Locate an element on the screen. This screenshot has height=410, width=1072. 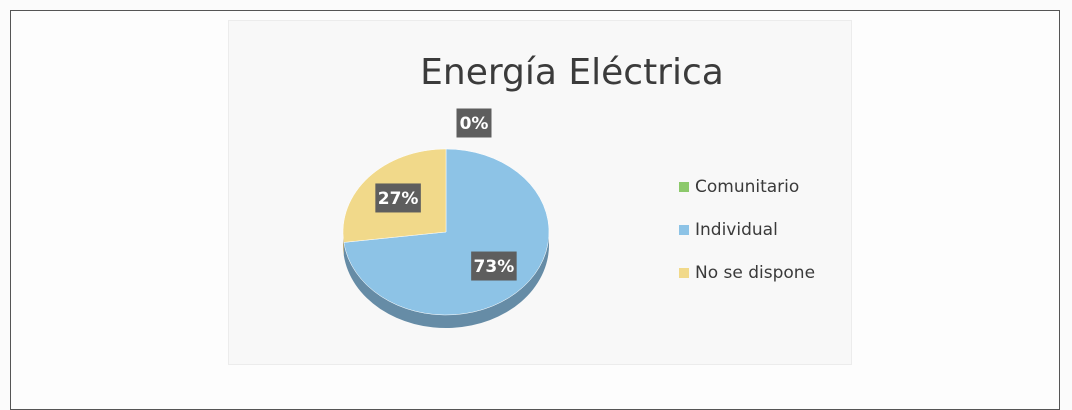
pie-group is located at coordinates (446, 238).